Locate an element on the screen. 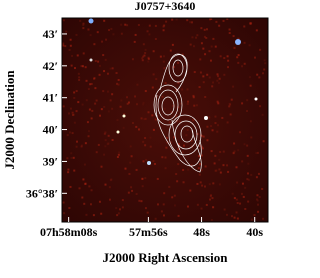 This screenshot has width=320, height=278. y-axis-label: J2000 Declination is located at coordinates (9, 120).